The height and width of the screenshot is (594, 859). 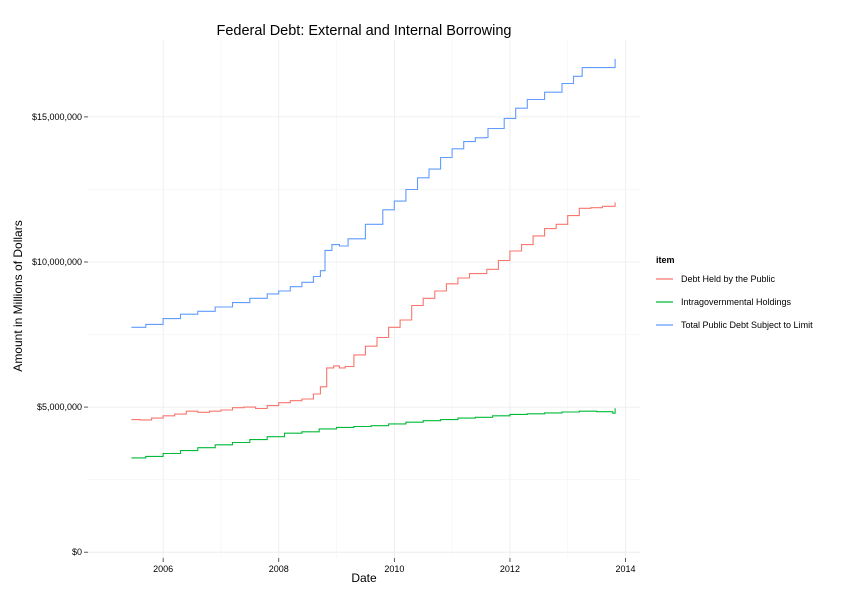 What do you see at coordinates (57, 262) in the screenshot?
I see `y-tick-label: $10,000,000` at bounding box center [57, 262].